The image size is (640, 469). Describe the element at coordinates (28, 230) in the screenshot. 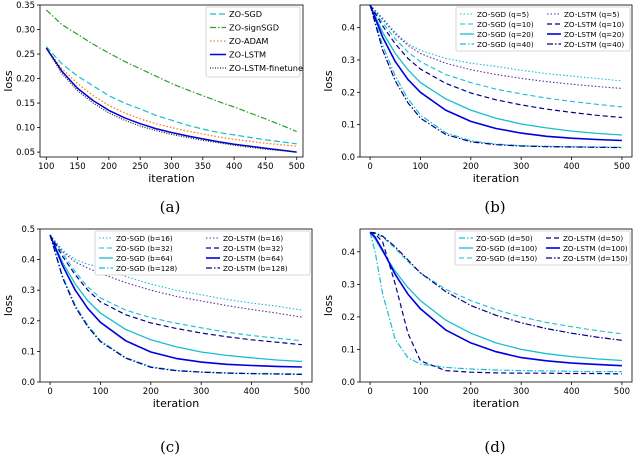

I see `y-tick-label: 0.5` at that location.